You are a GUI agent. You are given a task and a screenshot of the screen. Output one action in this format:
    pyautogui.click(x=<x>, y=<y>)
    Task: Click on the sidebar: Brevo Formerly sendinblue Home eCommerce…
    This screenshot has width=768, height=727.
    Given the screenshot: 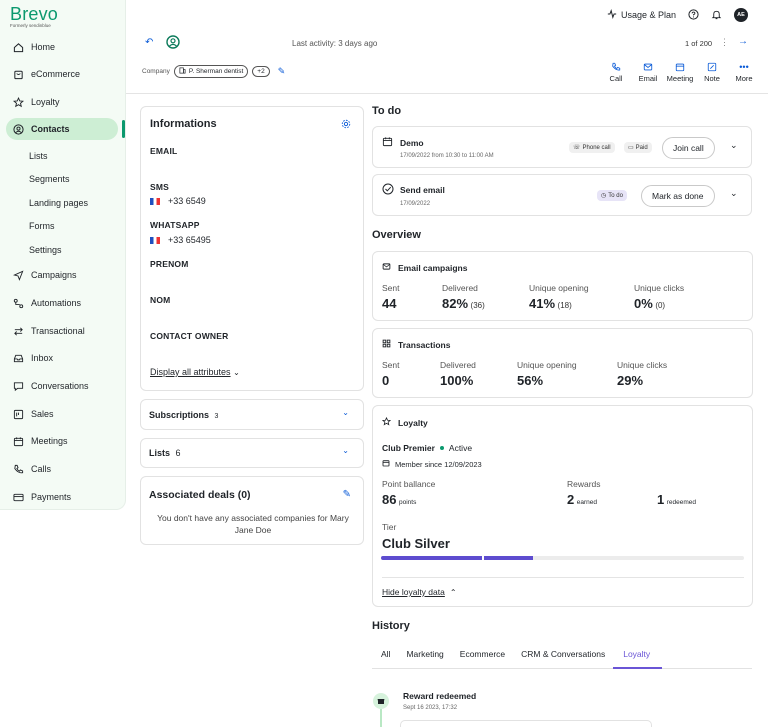 What is the action you would take?
    pyautogui.click(x=63, y=255)
    